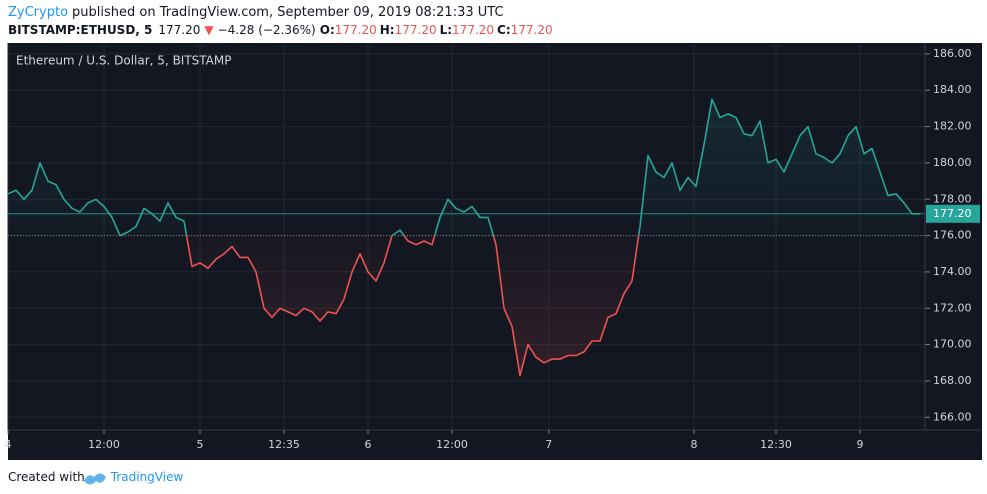 Image resolution: width=987 pixels, height=494 pixels. Describe the element at coordinates (694, 444) in the screenshot. I see `x-tick-label: 8` at that location.